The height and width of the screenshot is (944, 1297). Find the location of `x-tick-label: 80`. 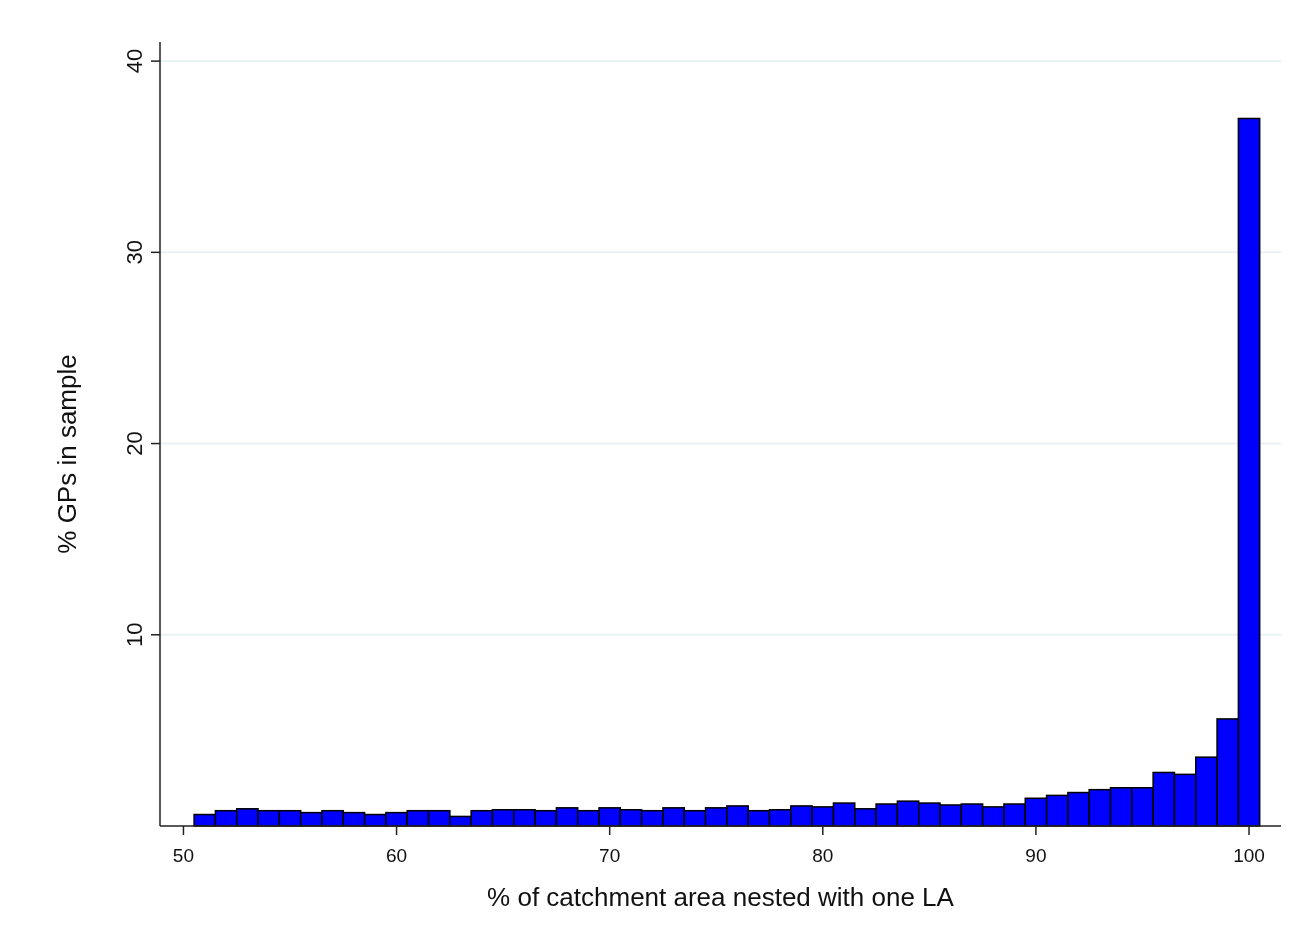

x-tick-label: 80 is located at coordinates (823, 855).